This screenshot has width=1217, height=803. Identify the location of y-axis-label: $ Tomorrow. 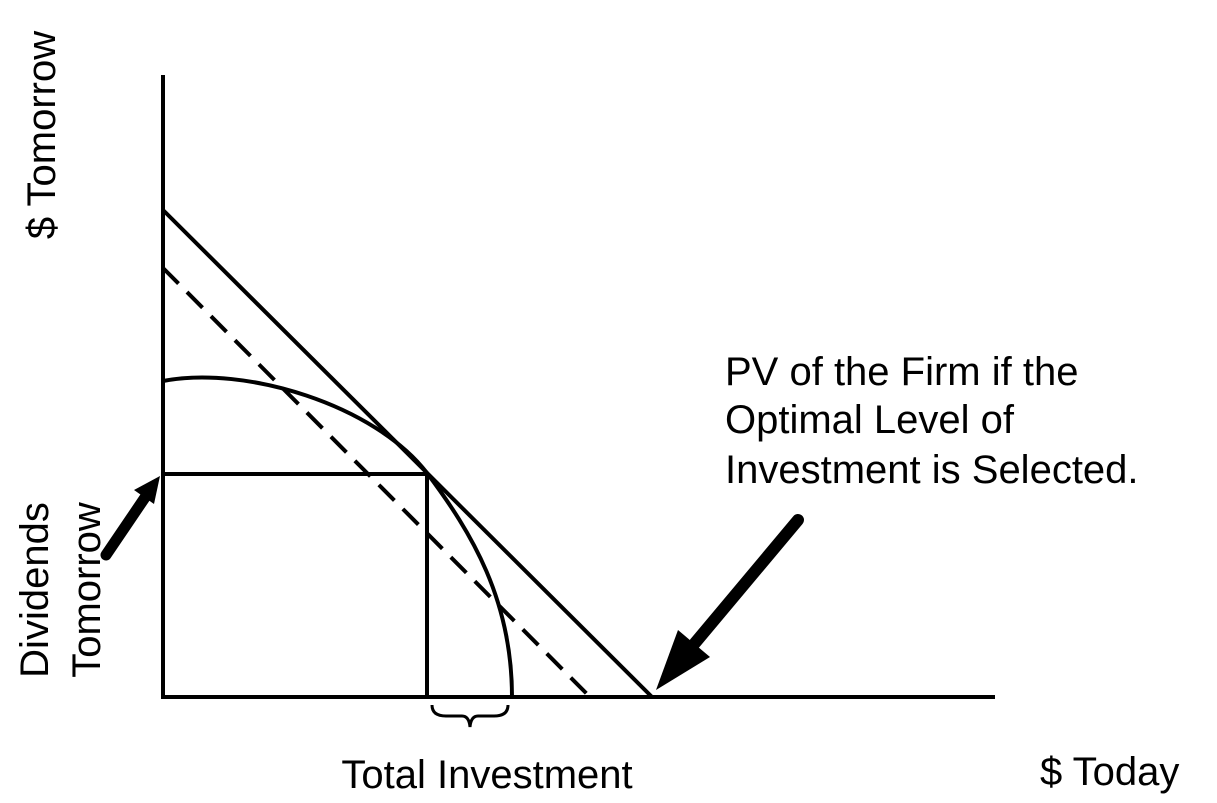
(42, 135).